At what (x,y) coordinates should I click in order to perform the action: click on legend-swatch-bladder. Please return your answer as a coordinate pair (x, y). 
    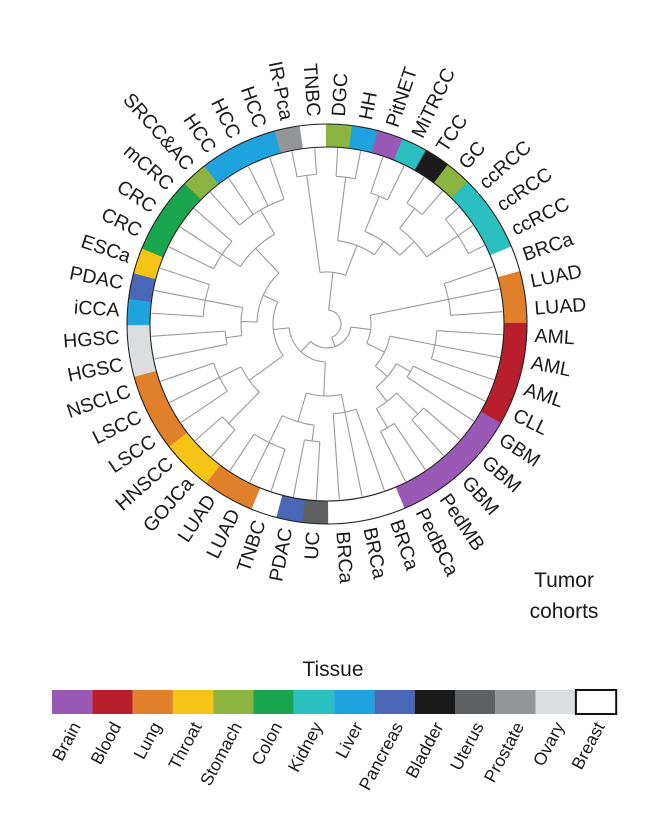
    Looking at the image, I should click on (434, 702).